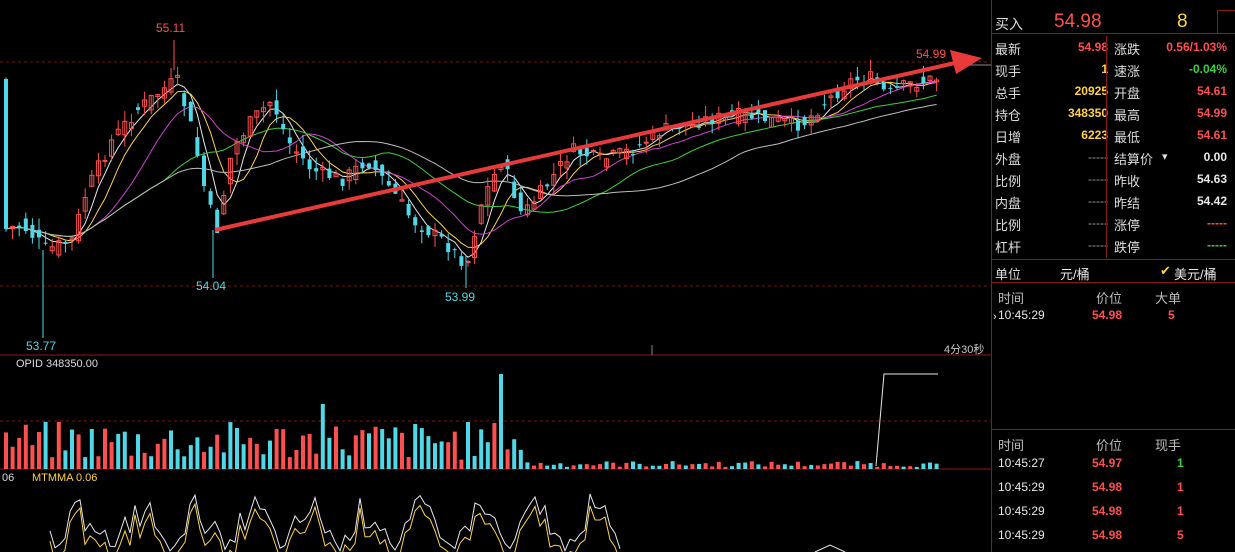  I want to click on quote-row: 比例 ----- 涨停 -----, so click(1113, 223).